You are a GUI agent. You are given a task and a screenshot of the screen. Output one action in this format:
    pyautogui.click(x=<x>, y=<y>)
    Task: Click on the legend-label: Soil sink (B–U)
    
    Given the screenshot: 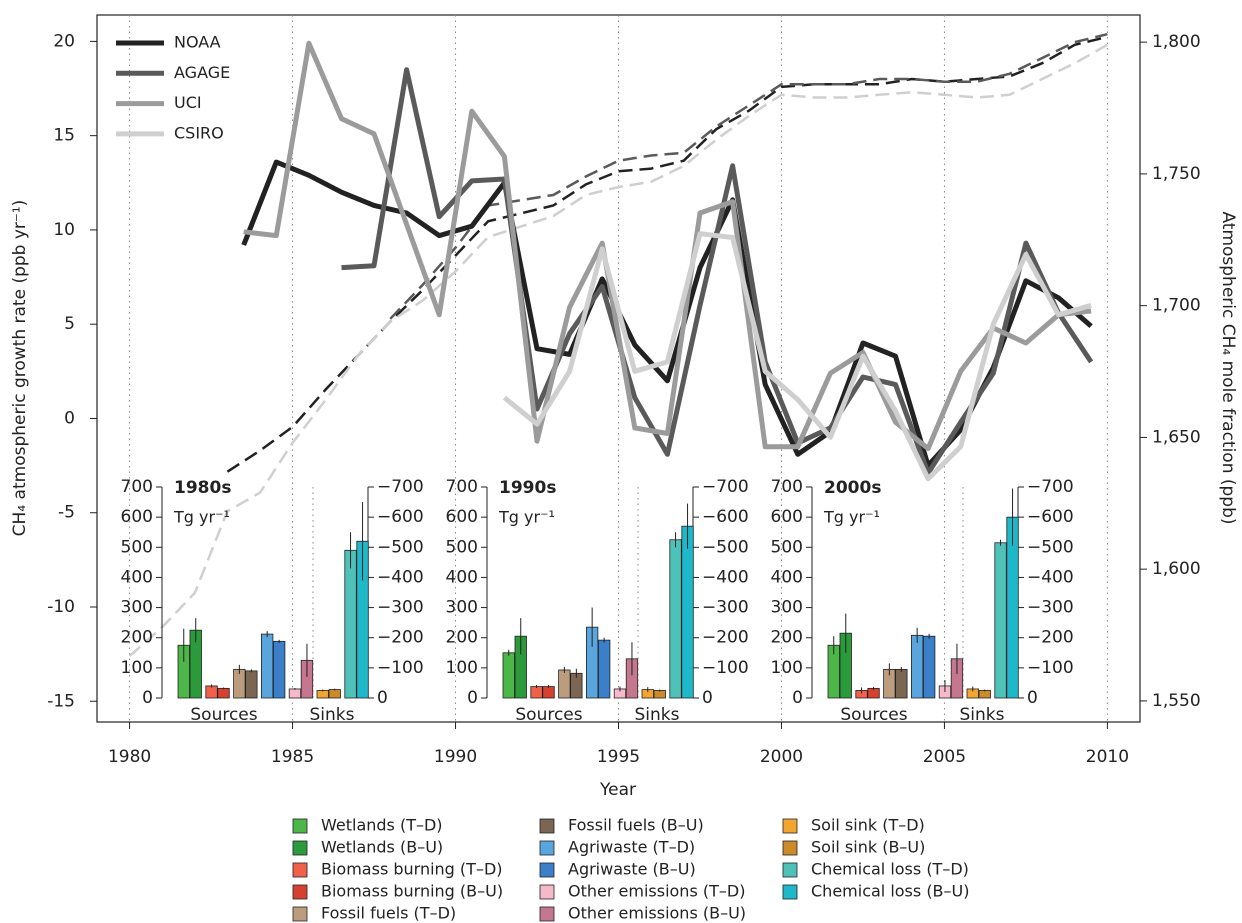 What is the action you would take?
    pyautogui.click(x=868, y=847)
    